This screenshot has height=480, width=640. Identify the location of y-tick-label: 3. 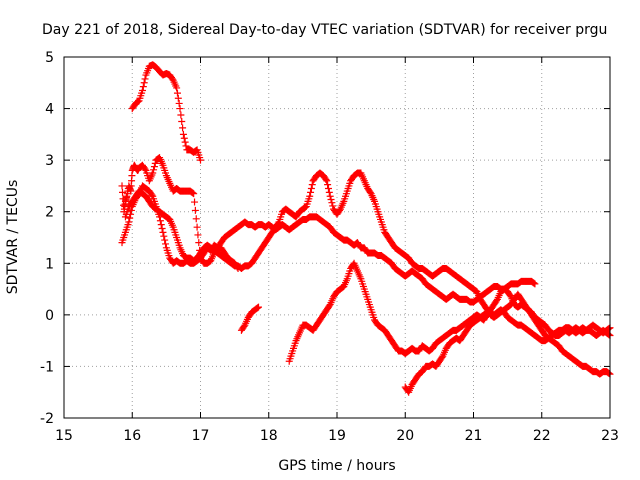
(49, 161).